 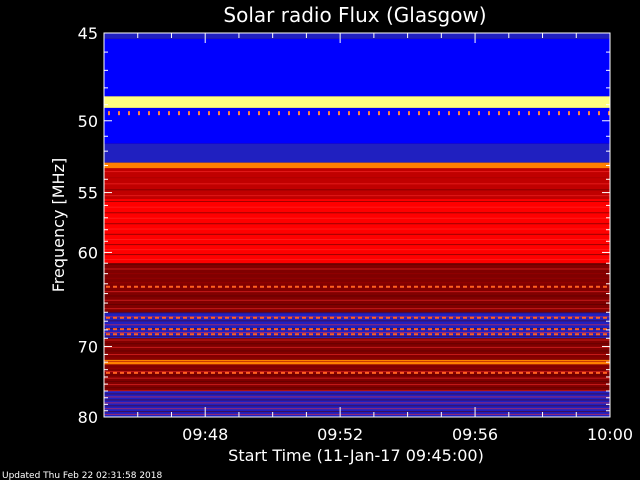 What do you see at coordinates (82, 475) in the screenshot?
I see `updated-timestamp: Updated Thu Feb 22 02:31:58 2018` at bounding box center [82, 475].